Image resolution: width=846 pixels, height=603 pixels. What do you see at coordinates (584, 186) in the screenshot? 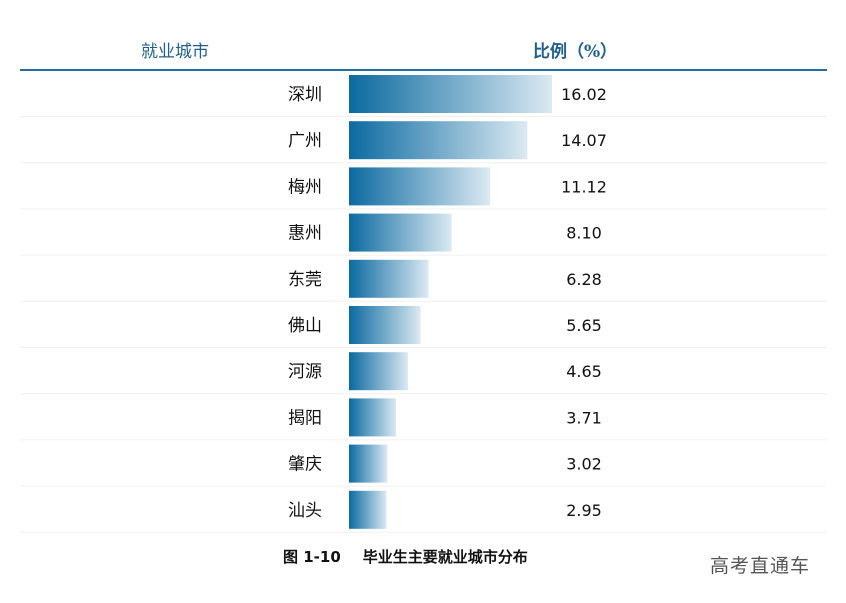
I see `value-label: 11.12` at bounding box center [584, 186].